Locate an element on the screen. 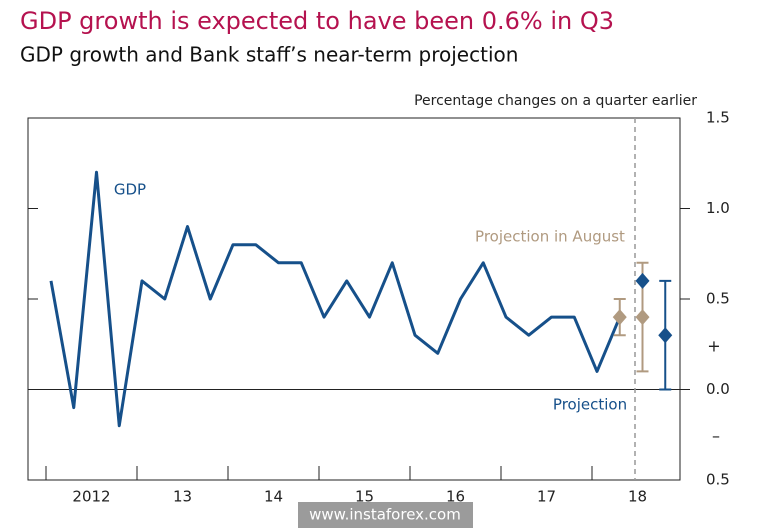  watermark-box is located at coordinates (385, 515).